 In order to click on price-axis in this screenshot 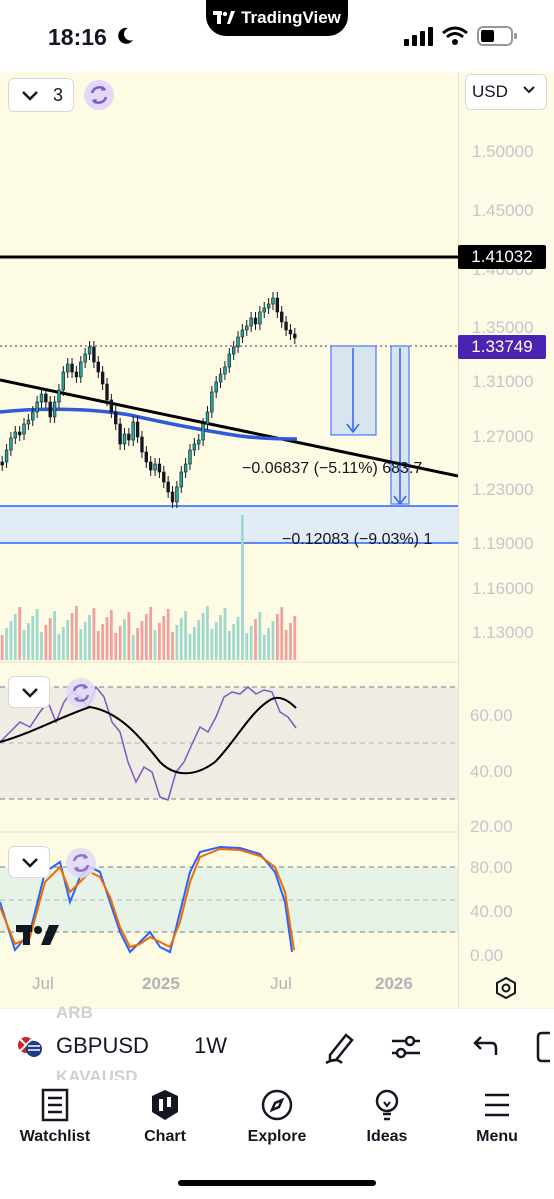, I will do `click(506, 540)`.